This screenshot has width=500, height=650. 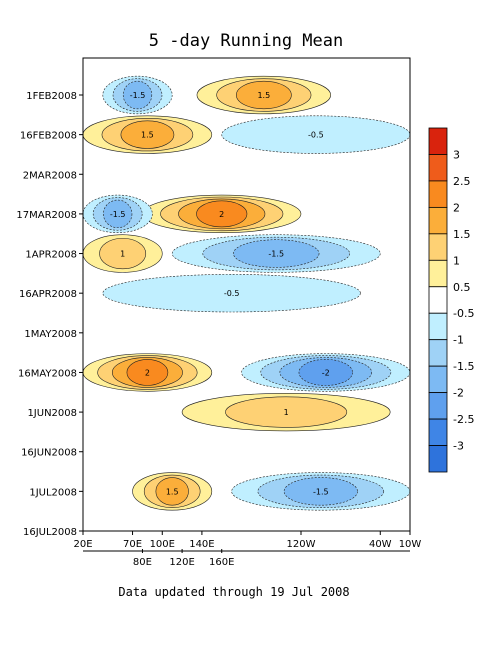 What do you see at coordinates (451, 300) in the screenshot?
I see `colorbar: 3 2.5 2 1.5 1 0.5 -0.5 -1 -1.5 -2 -2.5 -3` at bounding box center [451, 300].